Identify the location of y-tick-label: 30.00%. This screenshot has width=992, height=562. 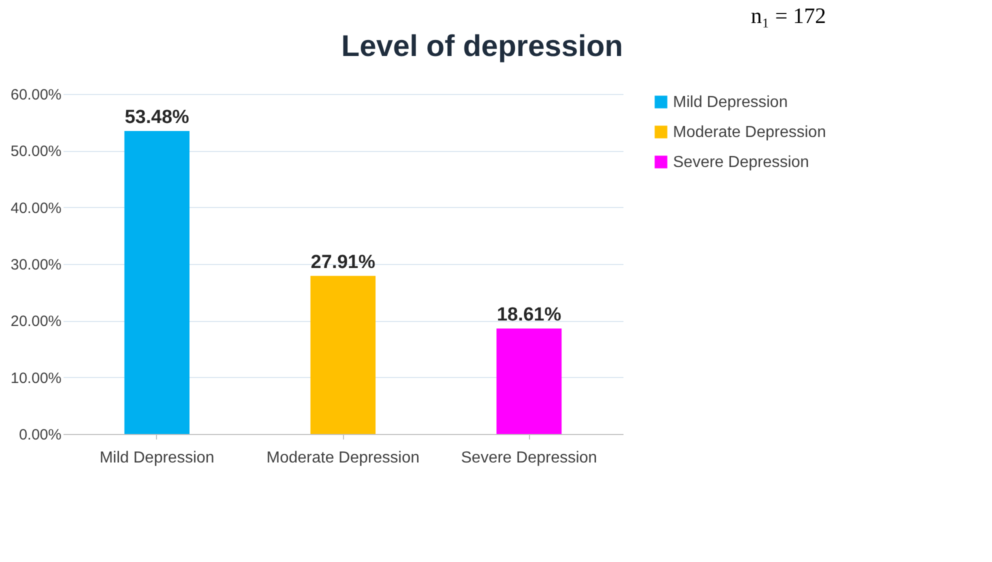
(36, 265).